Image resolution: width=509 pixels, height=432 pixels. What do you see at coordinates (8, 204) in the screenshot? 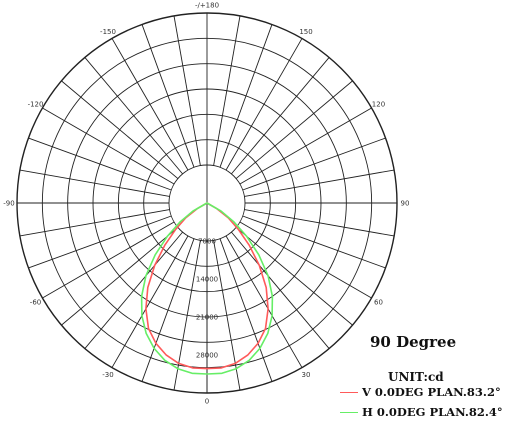
I see `angle-tick-label: -90` at bounding box center [8, 204].